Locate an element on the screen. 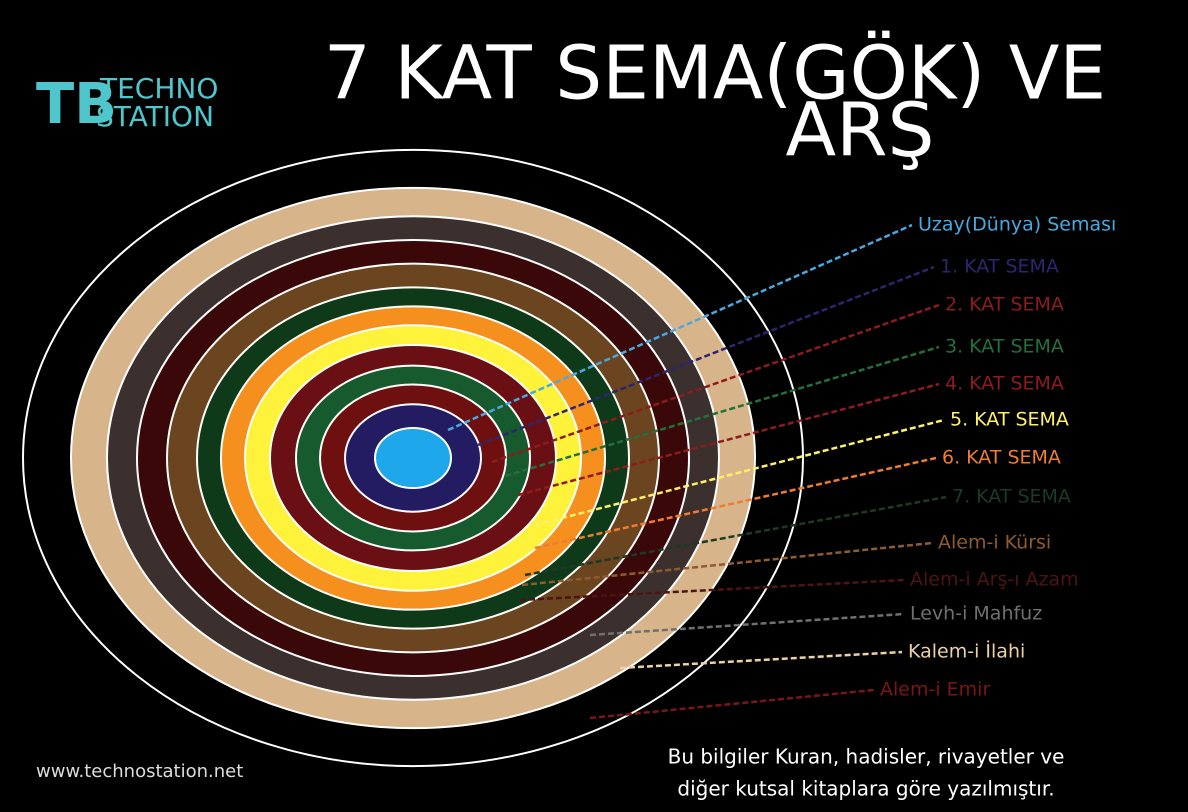 Image resolution: width=1188 pixels, height=812 pixels. logo-mark: TB is located at coordinates (76, 104).